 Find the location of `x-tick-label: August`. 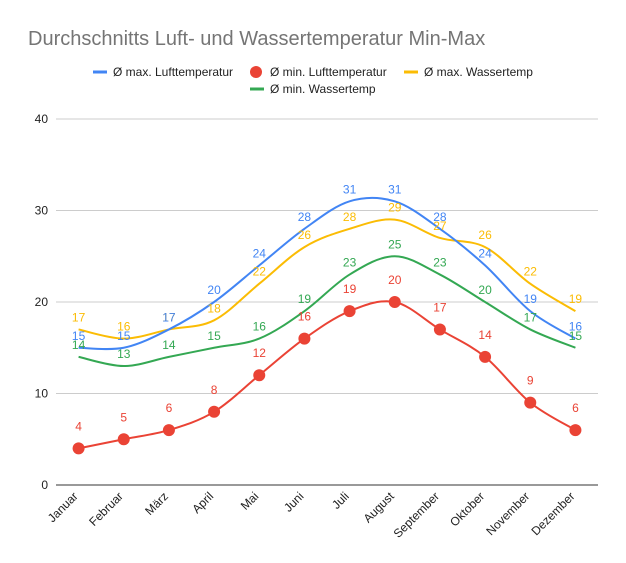

x-tick-label: August is located at coordinates (379, 507).